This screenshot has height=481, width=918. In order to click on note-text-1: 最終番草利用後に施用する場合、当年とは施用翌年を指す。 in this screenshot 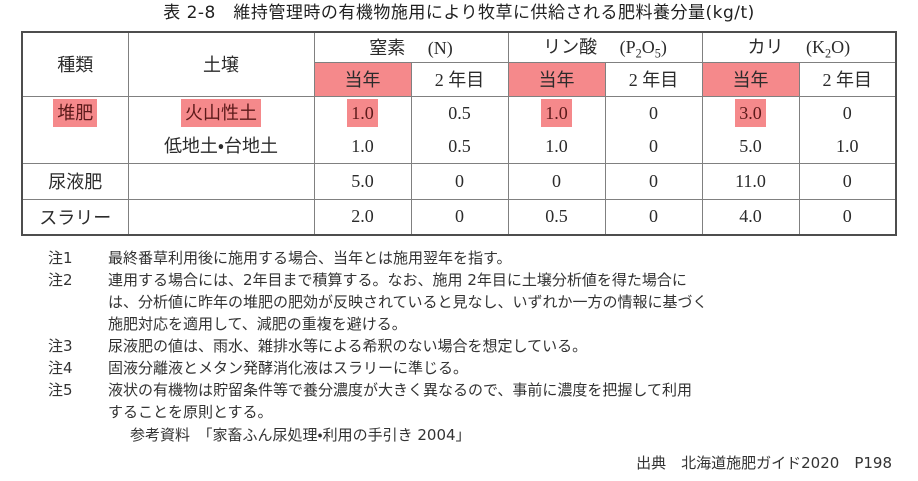, I will do `click(310, 258)`.